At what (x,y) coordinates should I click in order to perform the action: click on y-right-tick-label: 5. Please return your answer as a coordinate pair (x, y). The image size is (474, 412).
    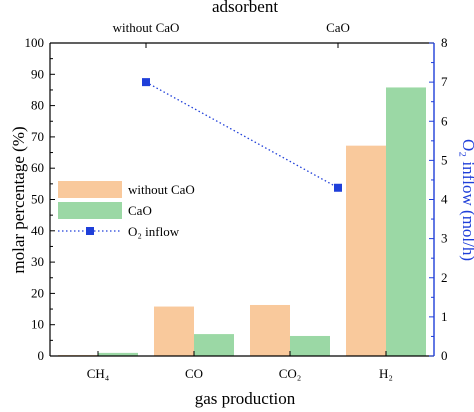
    Looking at the image, I should click on (444, 159).